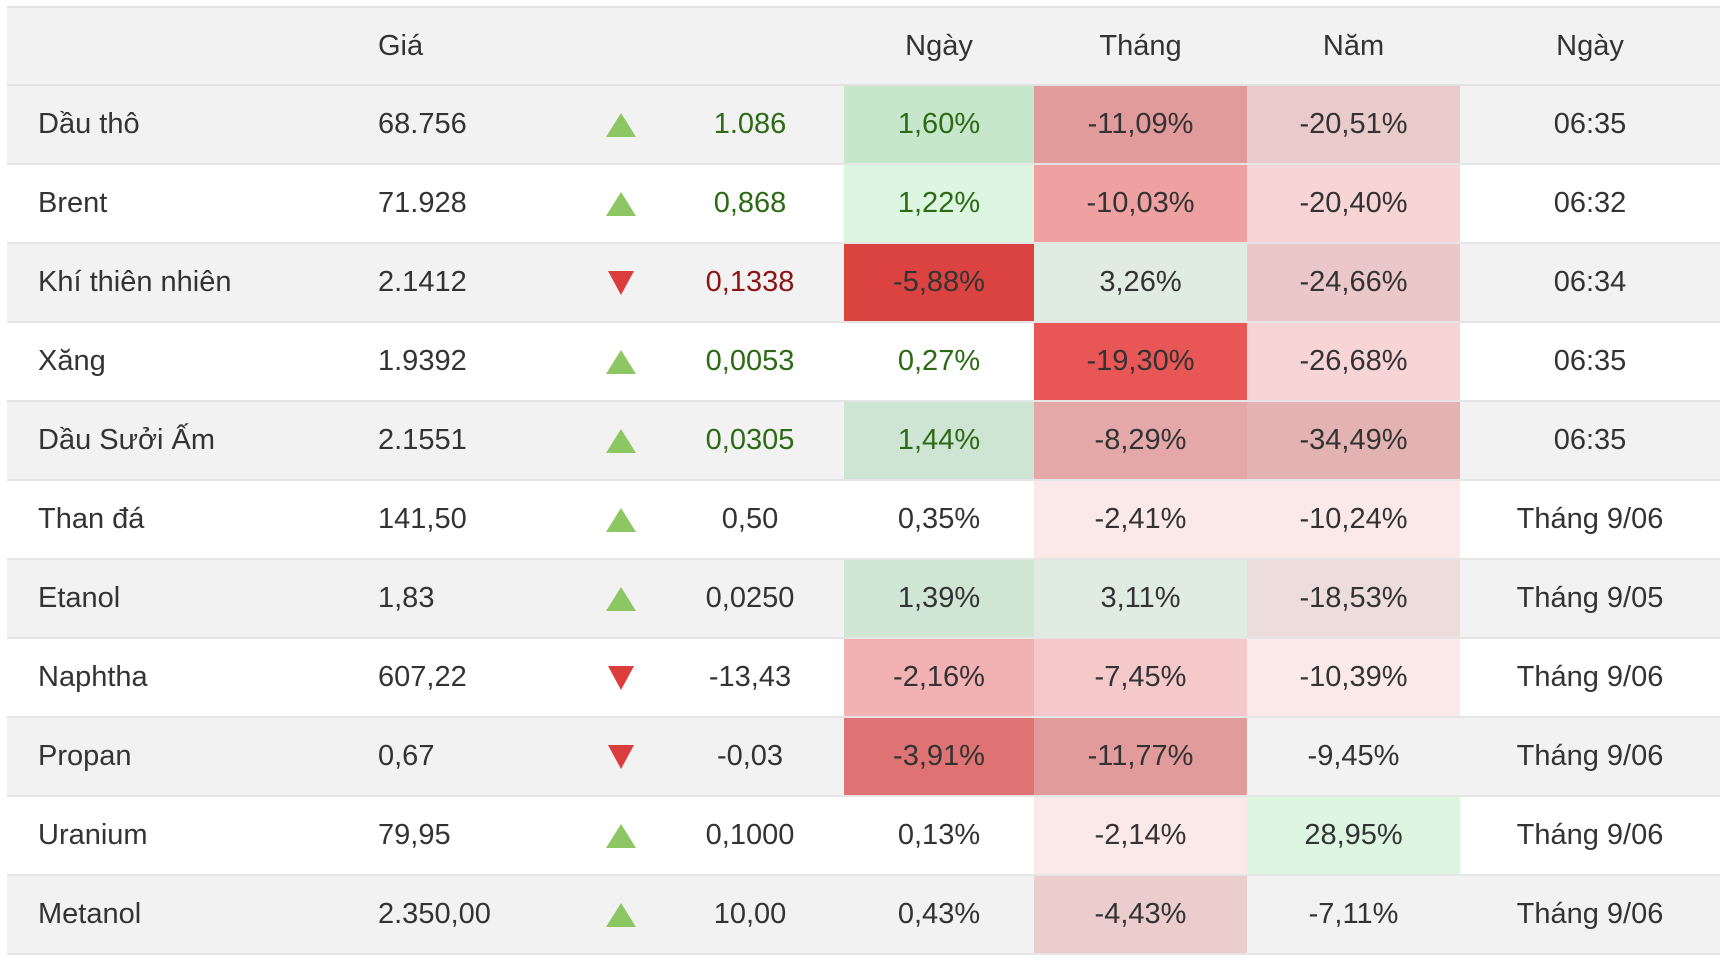 The width and height of the screenshot is (1726, 964). I want to click on year-change-cell: -10,39%, so click(1353, 677).